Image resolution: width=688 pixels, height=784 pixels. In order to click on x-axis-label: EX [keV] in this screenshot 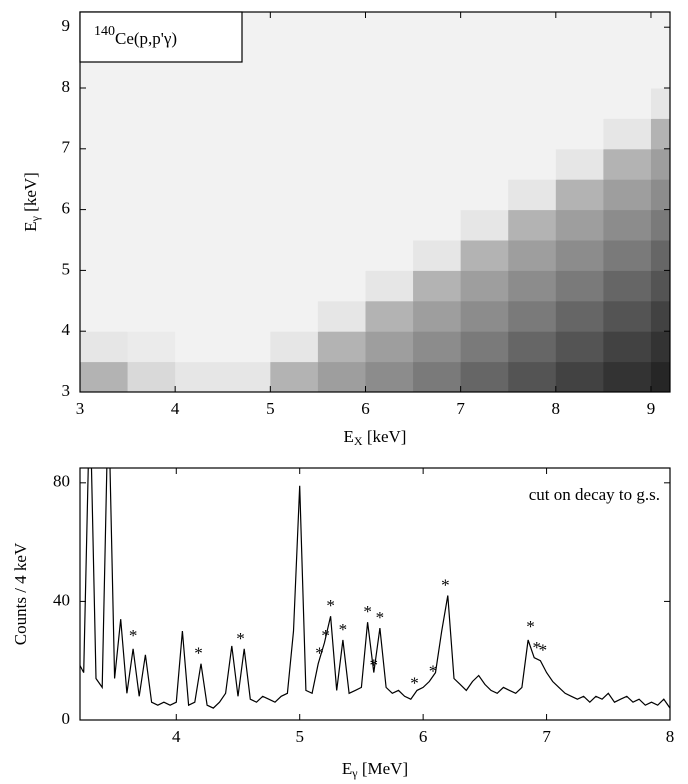, I will do `click(375, 437)`.